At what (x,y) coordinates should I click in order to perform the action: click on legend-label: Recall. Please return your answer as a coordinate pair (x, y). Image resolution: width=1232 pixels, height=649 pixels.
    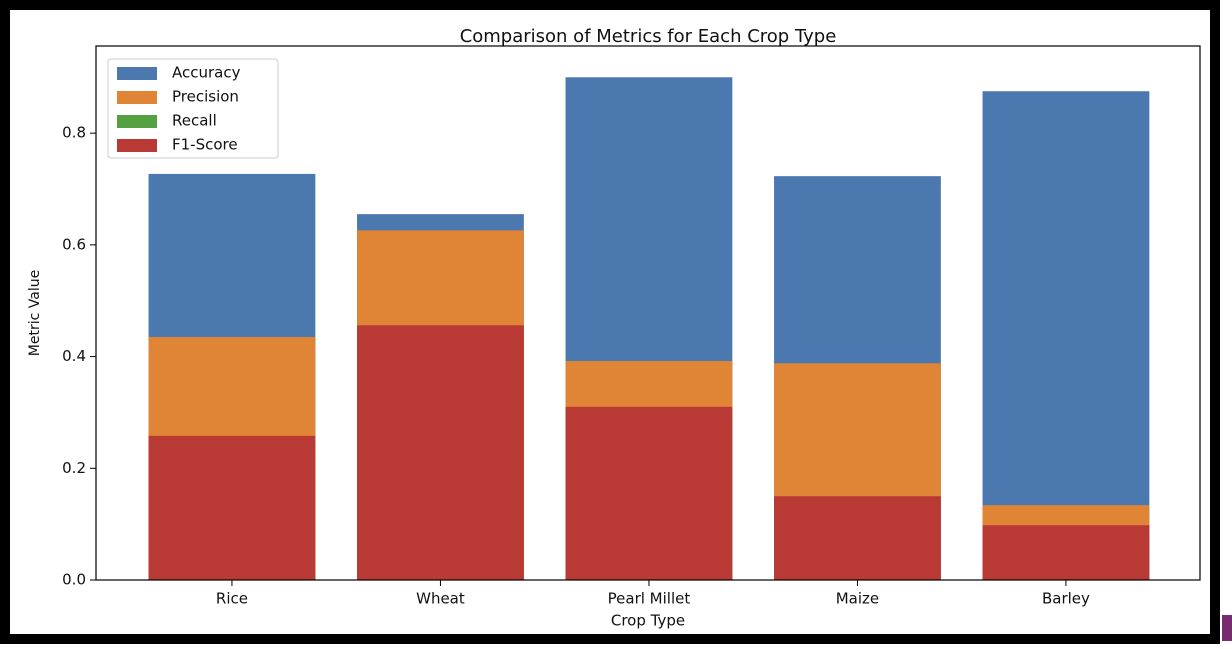
    Looking at the image, I should click on (194, 121).